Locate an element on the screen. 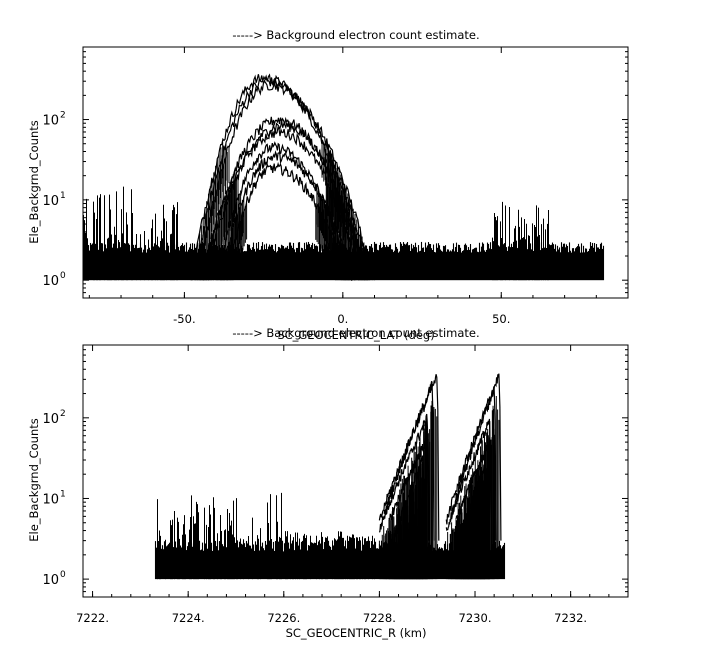  x-tick-label: -50. is located at coordinates (184, 319).